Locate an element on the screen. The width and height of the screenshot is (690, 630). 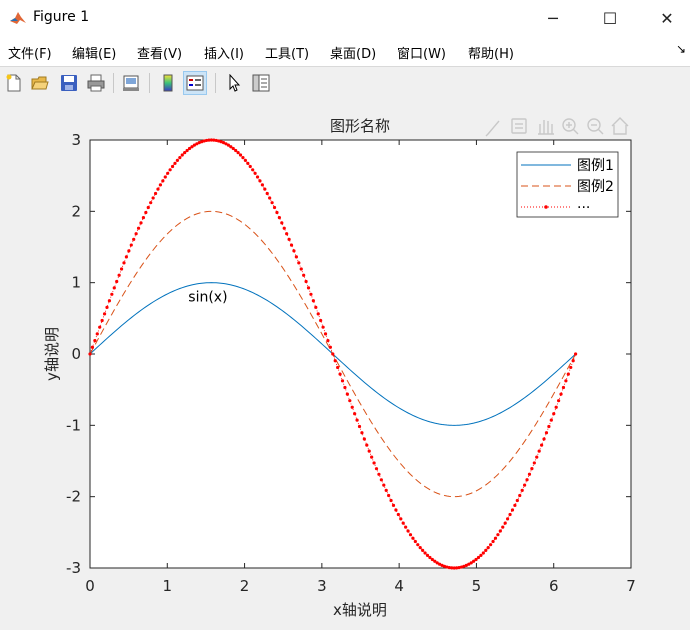
y-tick-label: 1 is located at coordinates (76, 283).